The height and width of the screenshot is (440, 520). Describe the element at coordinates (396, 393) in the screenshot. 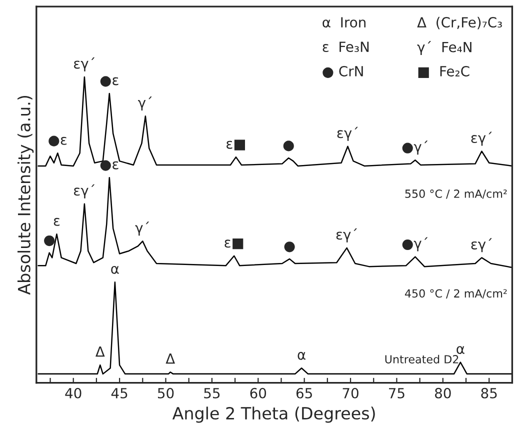

I see `x-tick-label: 75` at that location.